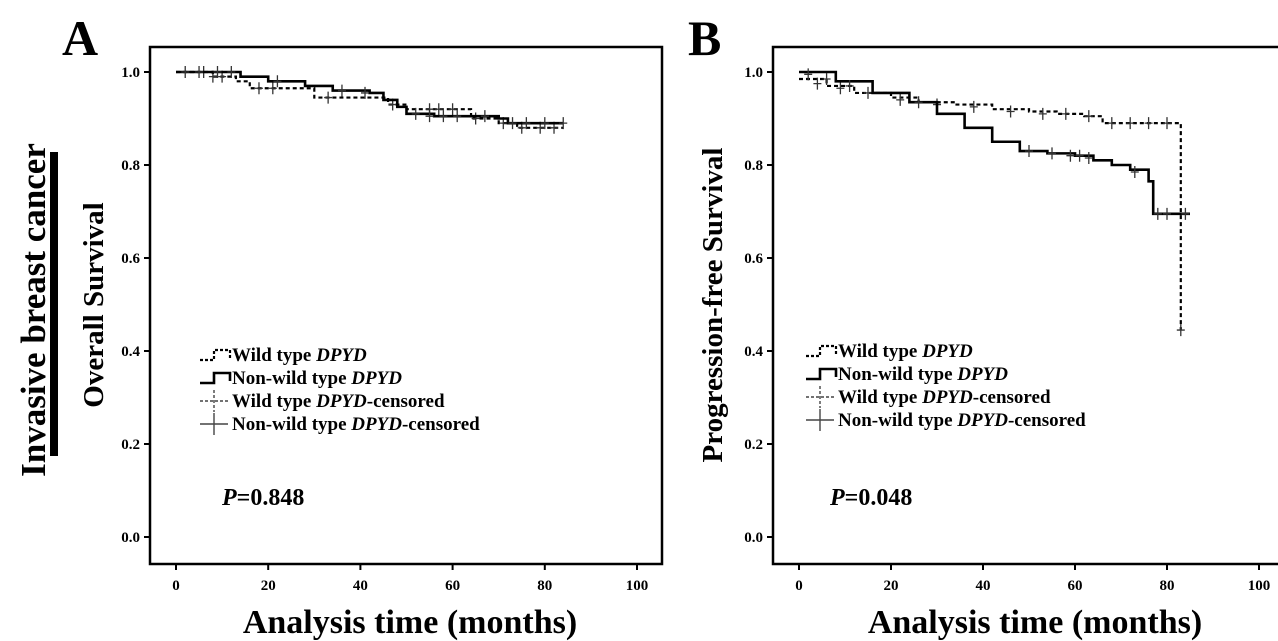 The height and width of the screenshot is (641, 1278). What do you see at coordinates (410, 622) in the screenshot?
I see `x-axis-title-a: Analysis time (months)` at bounding box center [410, 622].